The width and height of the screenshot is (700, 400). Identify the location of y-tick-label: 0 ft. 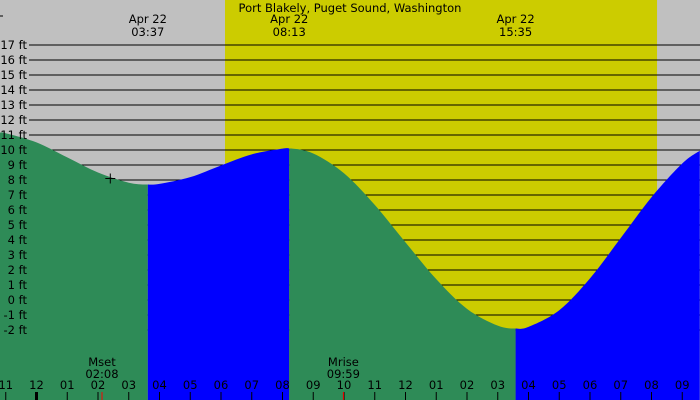
(18, 300).